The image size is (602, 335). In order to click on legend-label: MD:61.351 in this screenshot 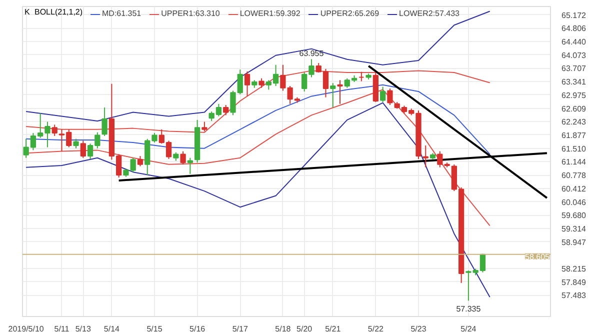, I will do `click(122, 13)`.